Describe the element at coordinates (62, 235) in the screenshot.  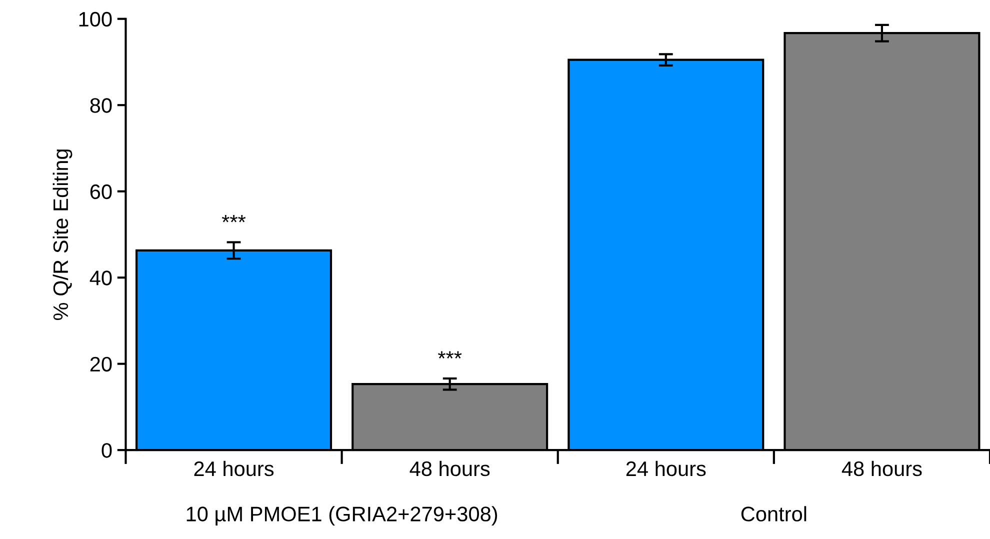
I see `y-axis-title: % Q/R Site Editing` at that location.